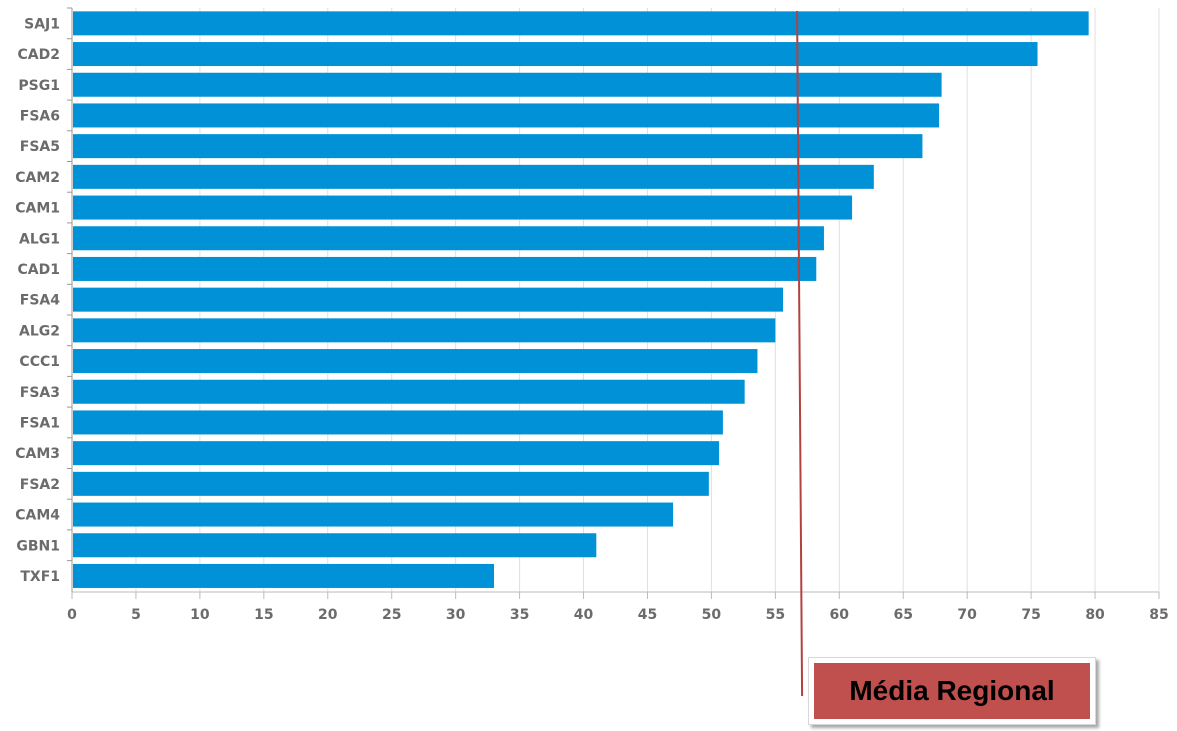 Image resolution: width=1177 pixels, height=731 pixels. Describe the element at coordinates (1095, 615) in the screenshot. I see `x-tick-label: 80` at that location.